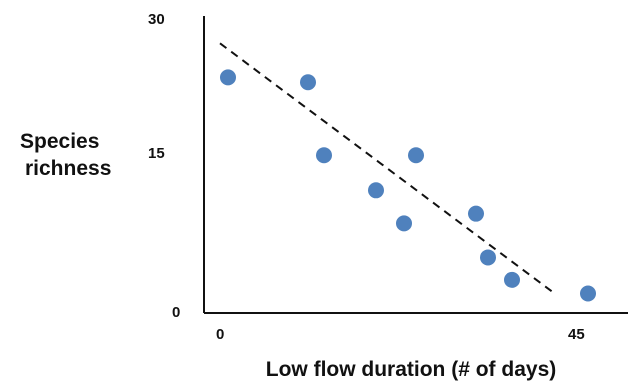 The width and height of the screenshot is (628, 382). What do you see at coordinates (576, 334) in the screenshot?
I see `x-tick-label-45: 45` at bounding box center [576, 334].